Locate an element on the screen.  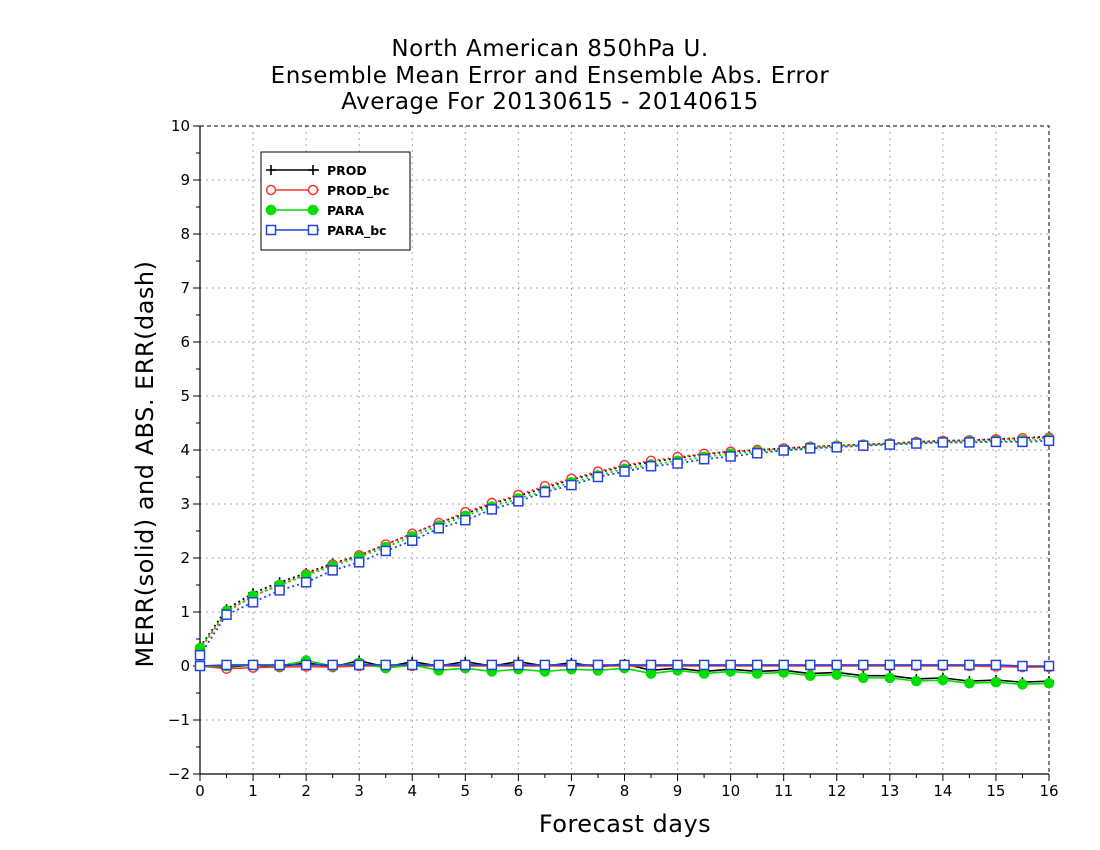
y-tick-label: 6 is located at coordinates (185, 342).